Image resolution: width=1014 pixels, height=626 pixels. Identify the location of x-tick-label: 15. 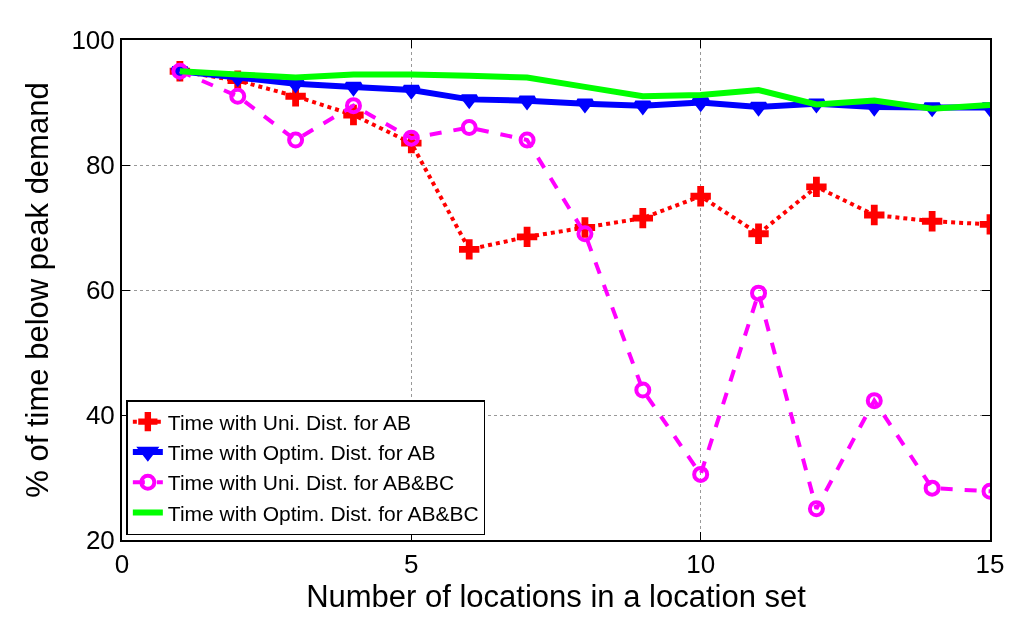
(990, 564).